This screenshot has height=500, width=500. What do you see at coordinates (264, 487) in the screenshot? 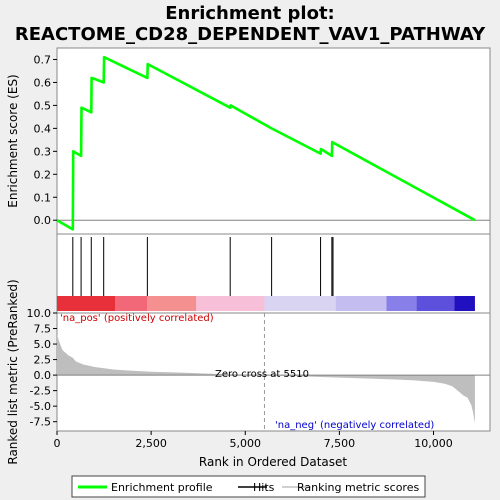
I see `legend-hits-label: Hits` at bounding box center [264, 487].